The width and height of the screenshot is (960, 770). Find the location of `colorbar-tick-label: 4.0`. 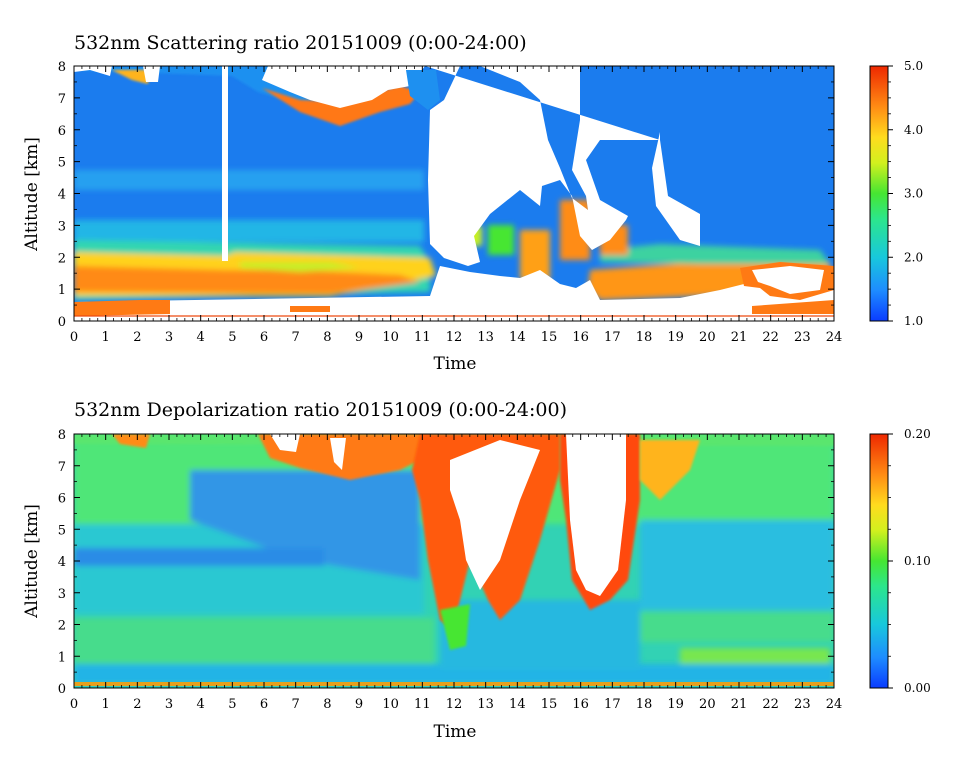

colorbar-tick-label: 4.0 is located at coordinates (913, 130).